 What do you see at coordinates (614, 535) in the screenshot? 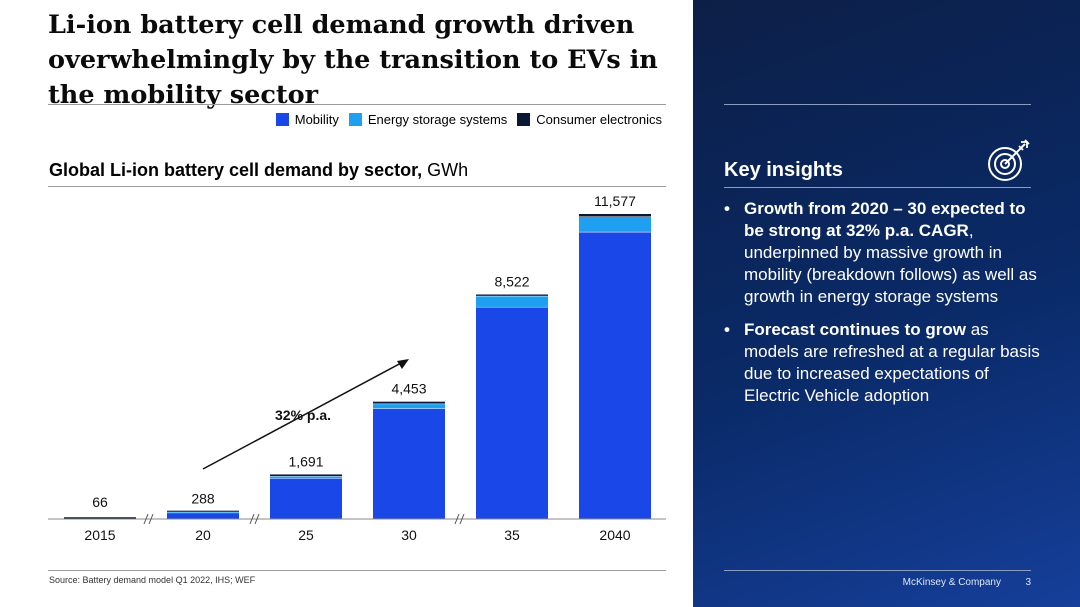
I see `x-tick-label: 2040` at bounding box center [614, 535].